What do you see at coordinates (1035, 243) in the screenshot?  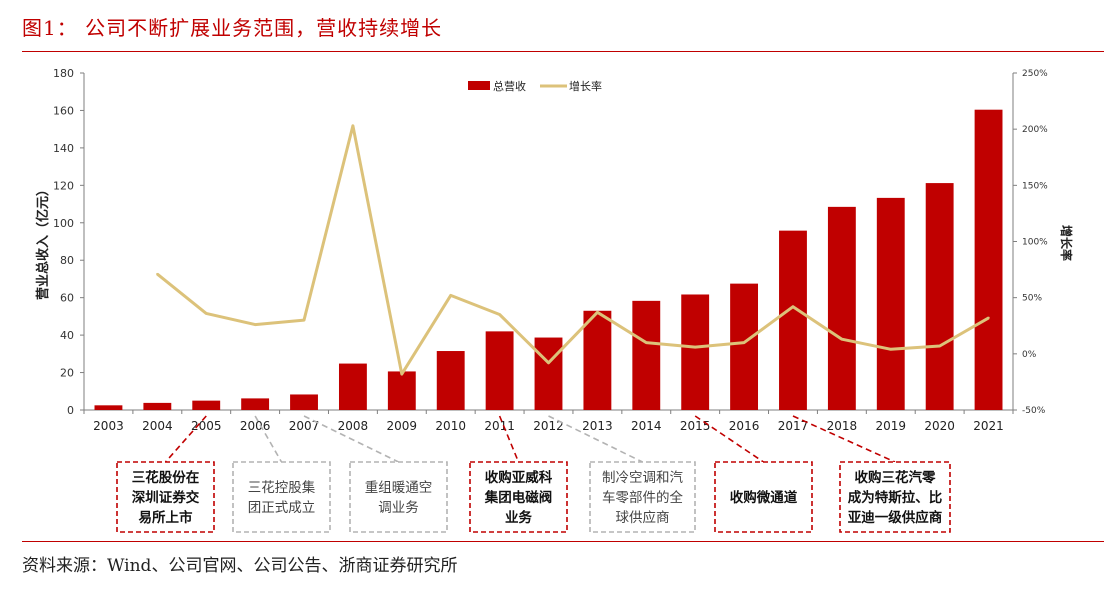 I see `y2-tick-label: 100%` at bounding box center [1035, 243].